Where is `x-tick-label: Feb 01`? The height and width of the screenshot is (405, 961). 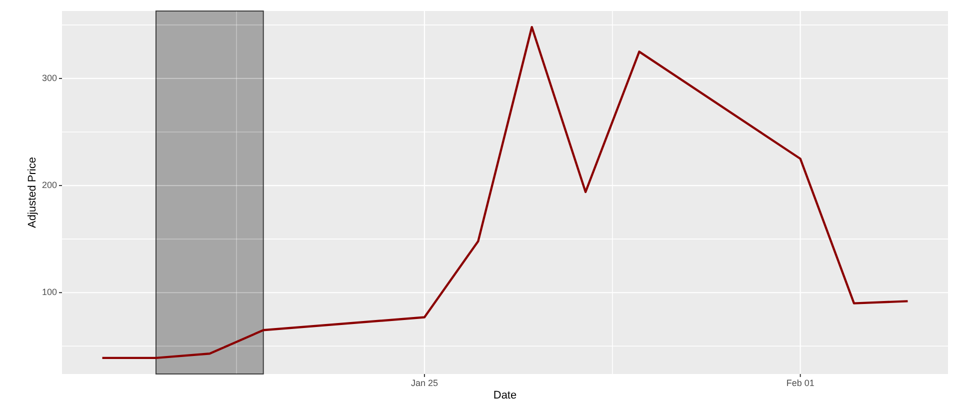 x-tick-label: Feb 01 is located at coordinates (800, 383).